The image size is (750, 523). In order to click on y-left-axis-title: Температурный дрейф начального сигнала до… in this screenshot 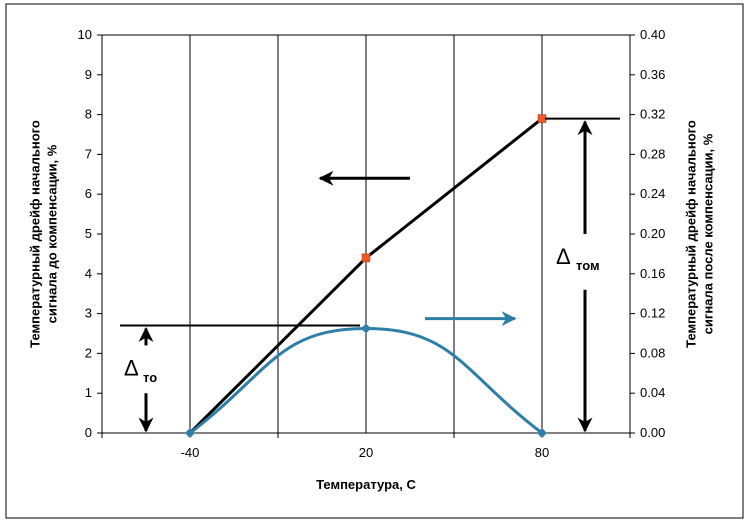, I will do `click(44, 234)`.